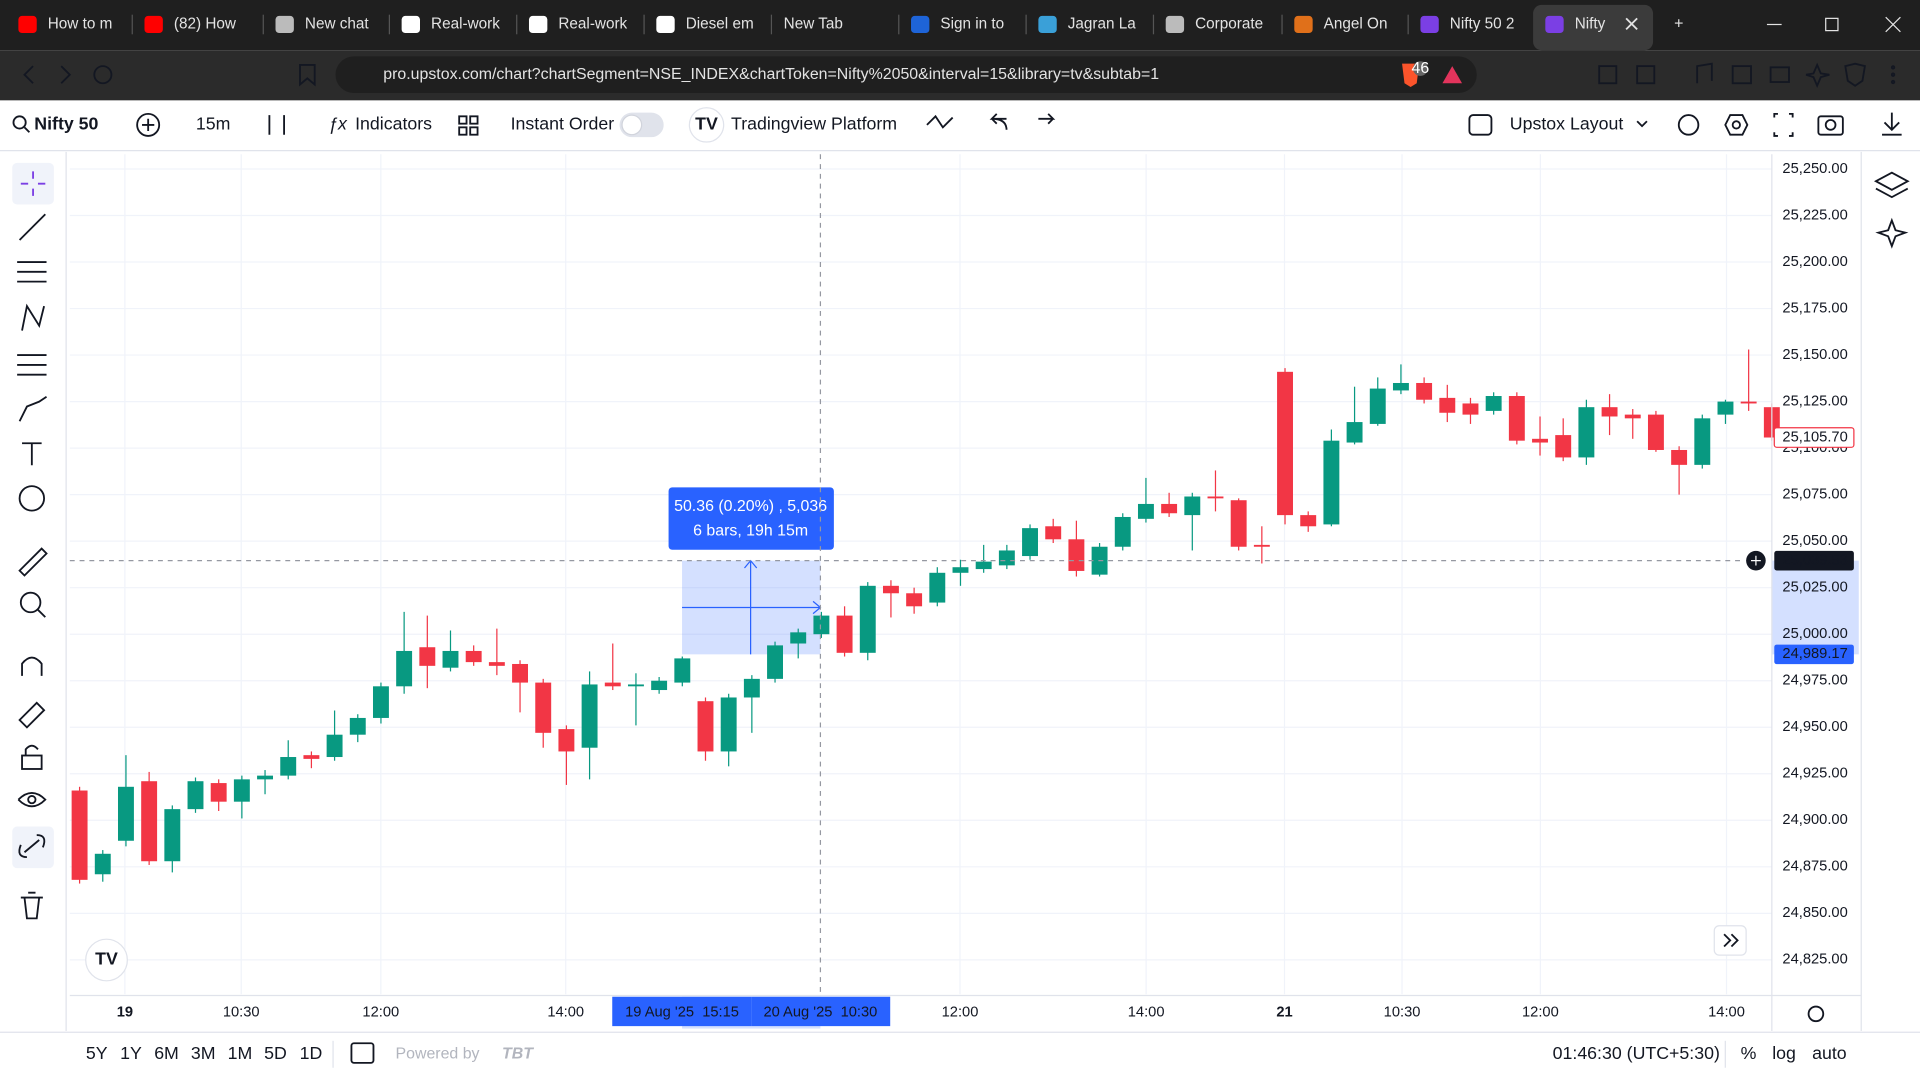  I want to click on ai-button, so click(1892, 233).